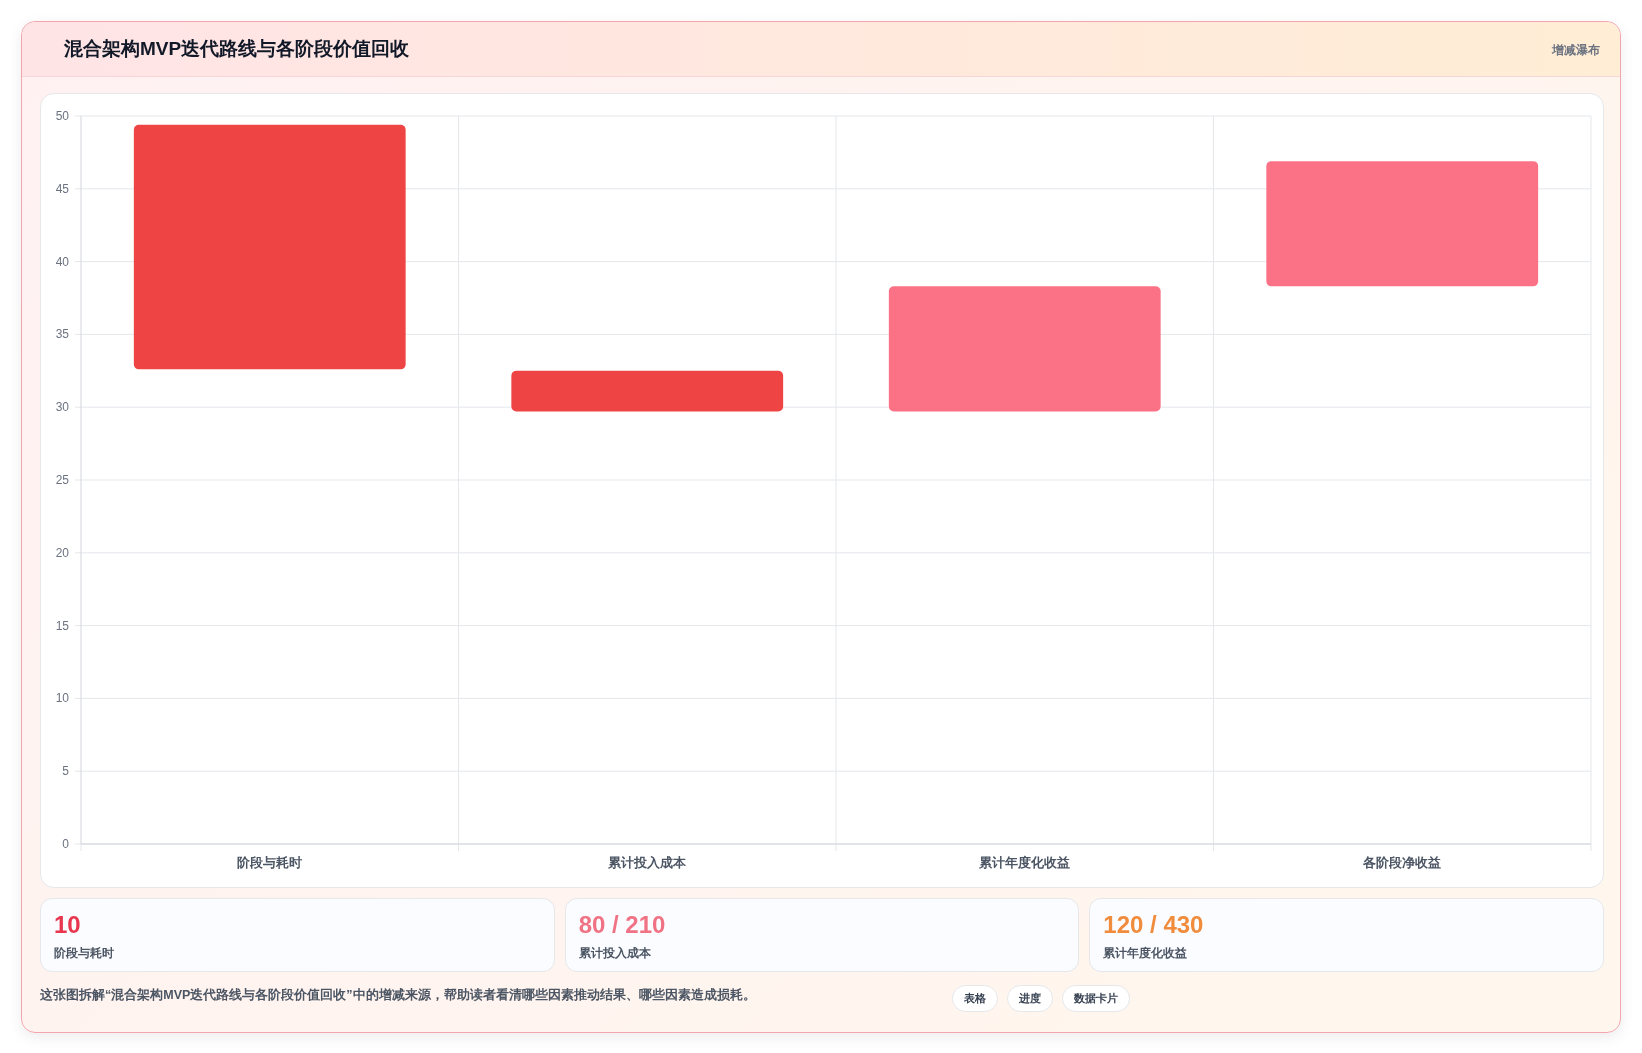 This screenshot has height=1053, width=1642. Describe the element at coordinates (84, 953) in the screenshot. I see `text: 阶段与耗时` at that location.